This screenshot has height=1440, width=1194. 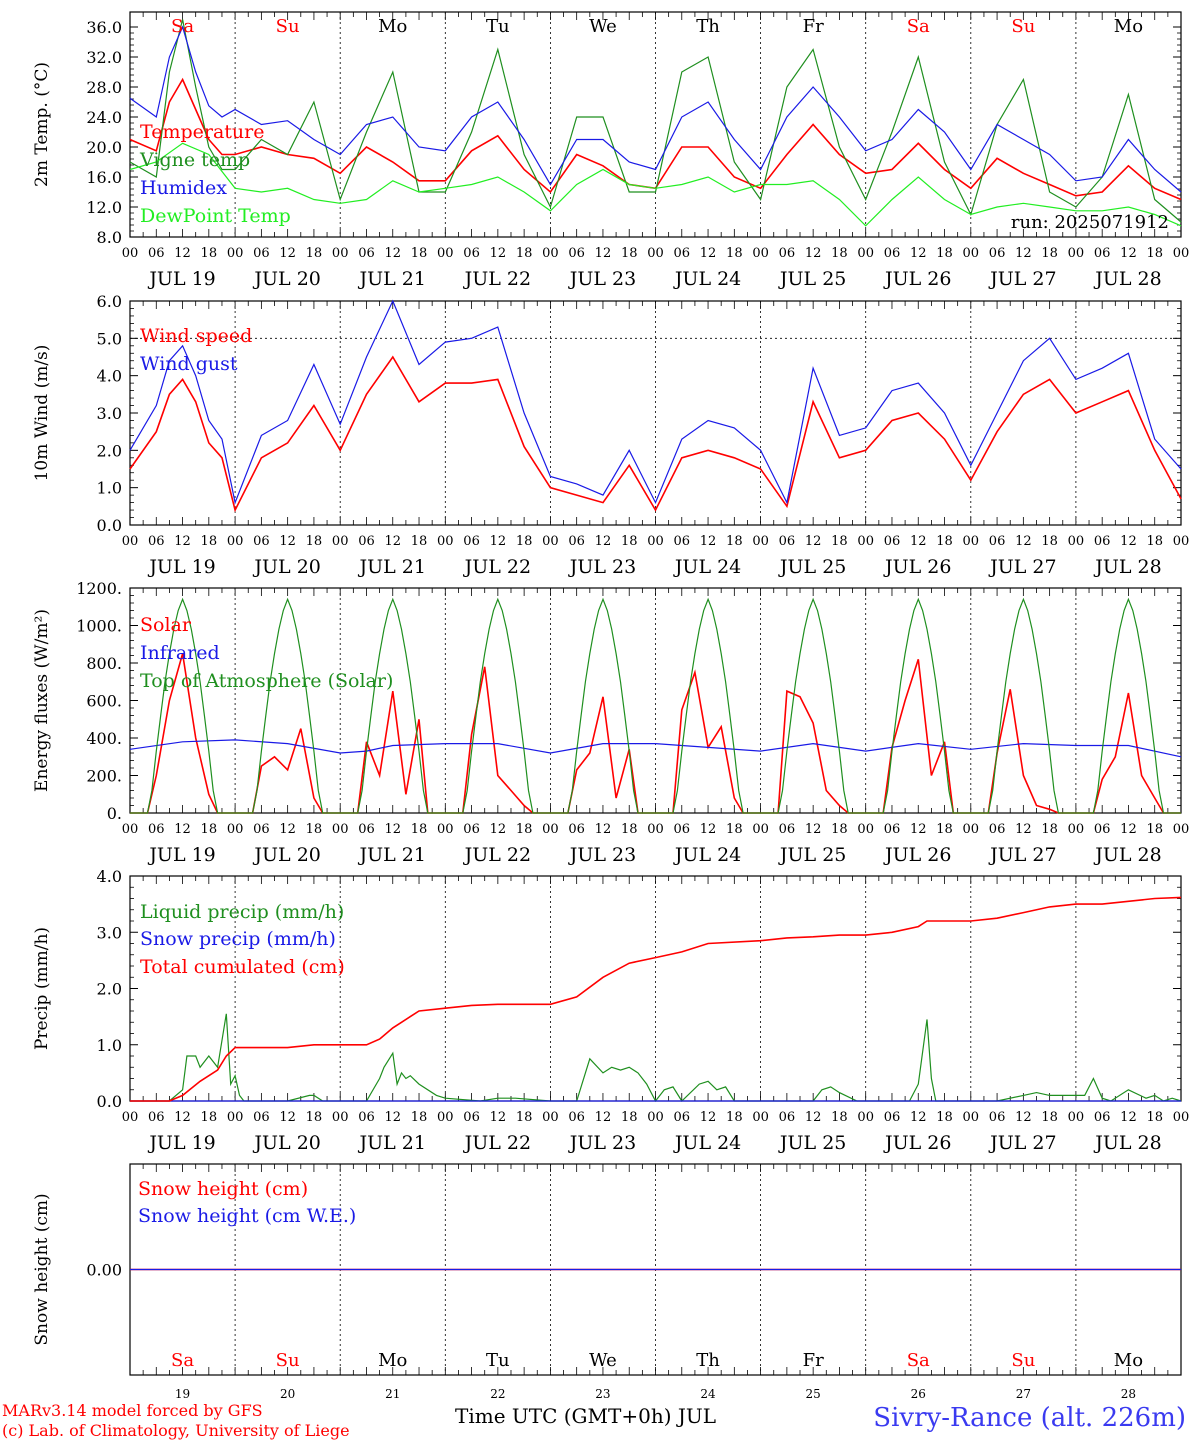 I want to click on y-tick-label: 3.0, so click(x=109, y=413).